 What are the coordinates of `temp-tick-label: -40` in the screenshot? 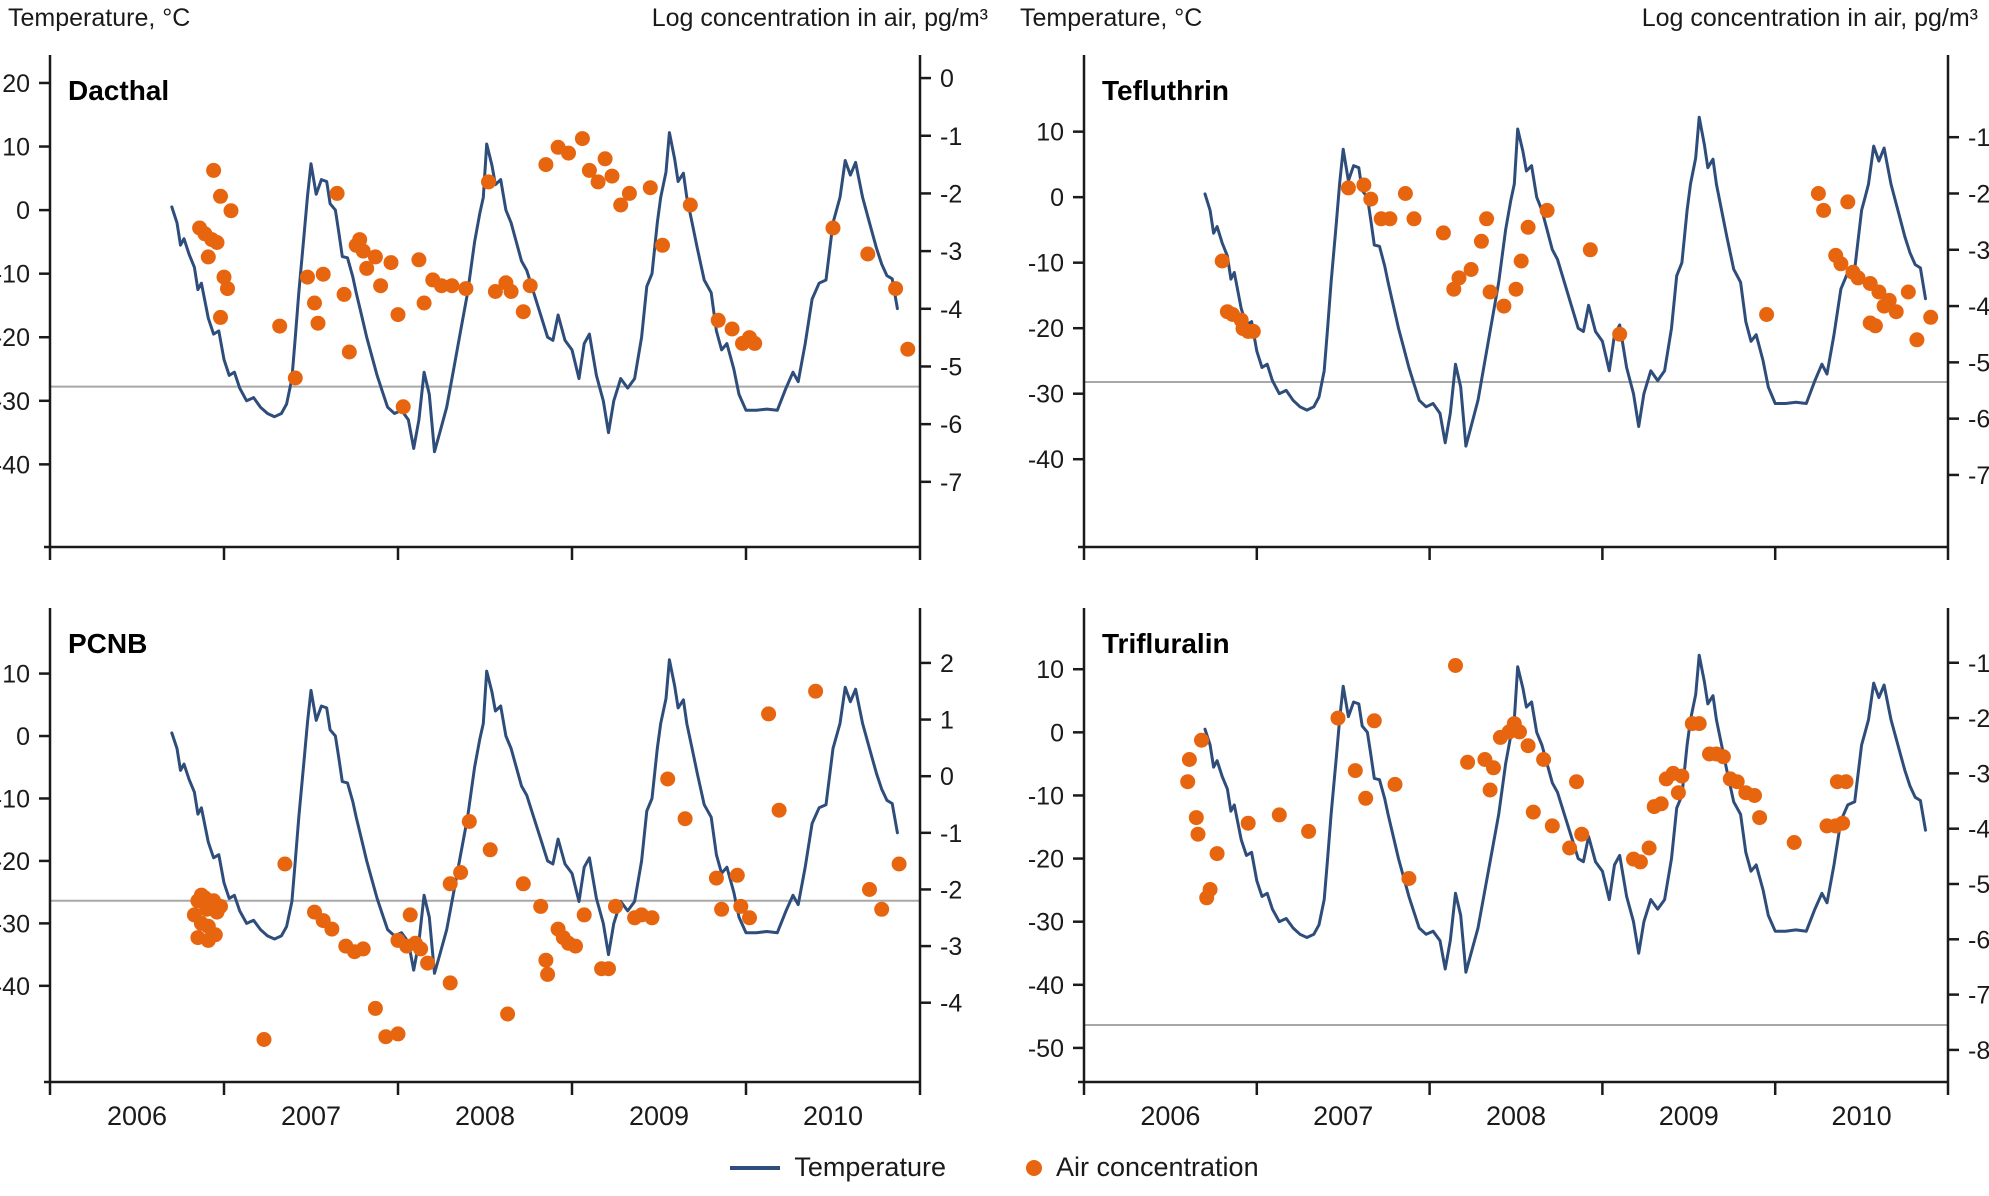 It's located at (15, 987).